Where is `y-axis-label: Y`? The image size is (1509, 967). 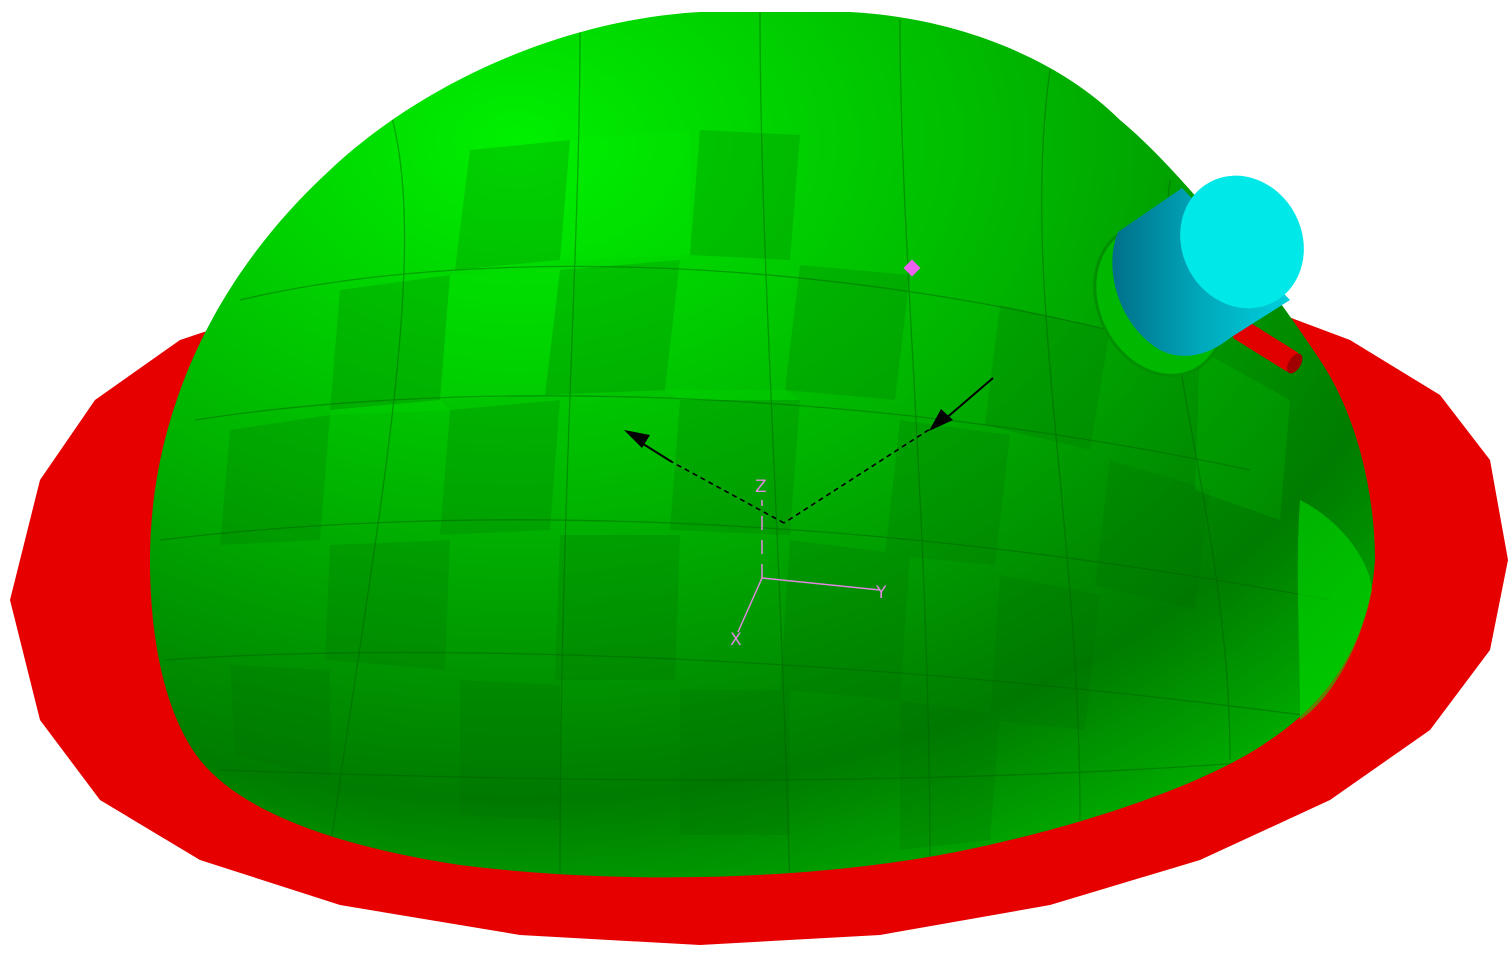 y-axis-label: Y is located at coordinates (881, 593).